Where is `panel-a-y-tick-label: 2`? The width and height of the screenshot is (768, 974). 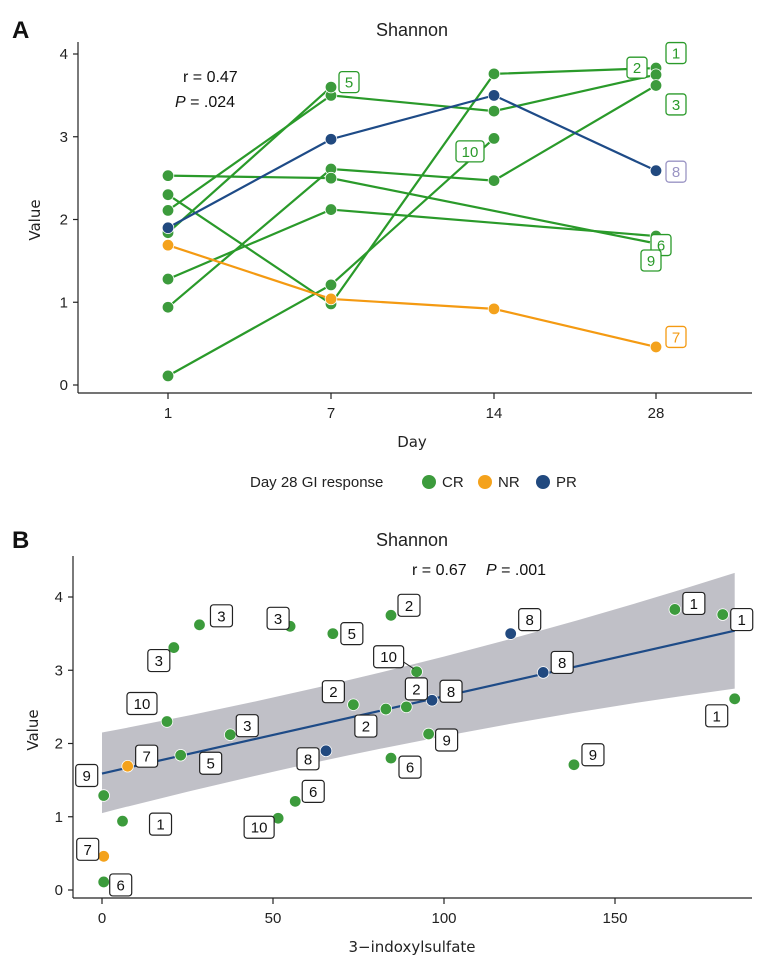 panel-a-y-tick-label: 2 is located at coordinates (64, 220).